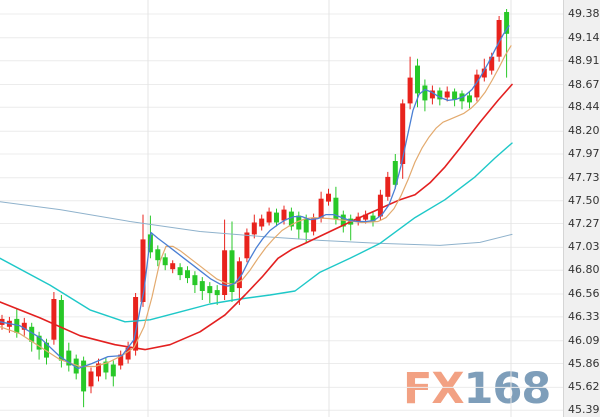 The height and width of the screenshot is (417, 600). I want to click on y-axis-label: 48.67, so click(584, 84).